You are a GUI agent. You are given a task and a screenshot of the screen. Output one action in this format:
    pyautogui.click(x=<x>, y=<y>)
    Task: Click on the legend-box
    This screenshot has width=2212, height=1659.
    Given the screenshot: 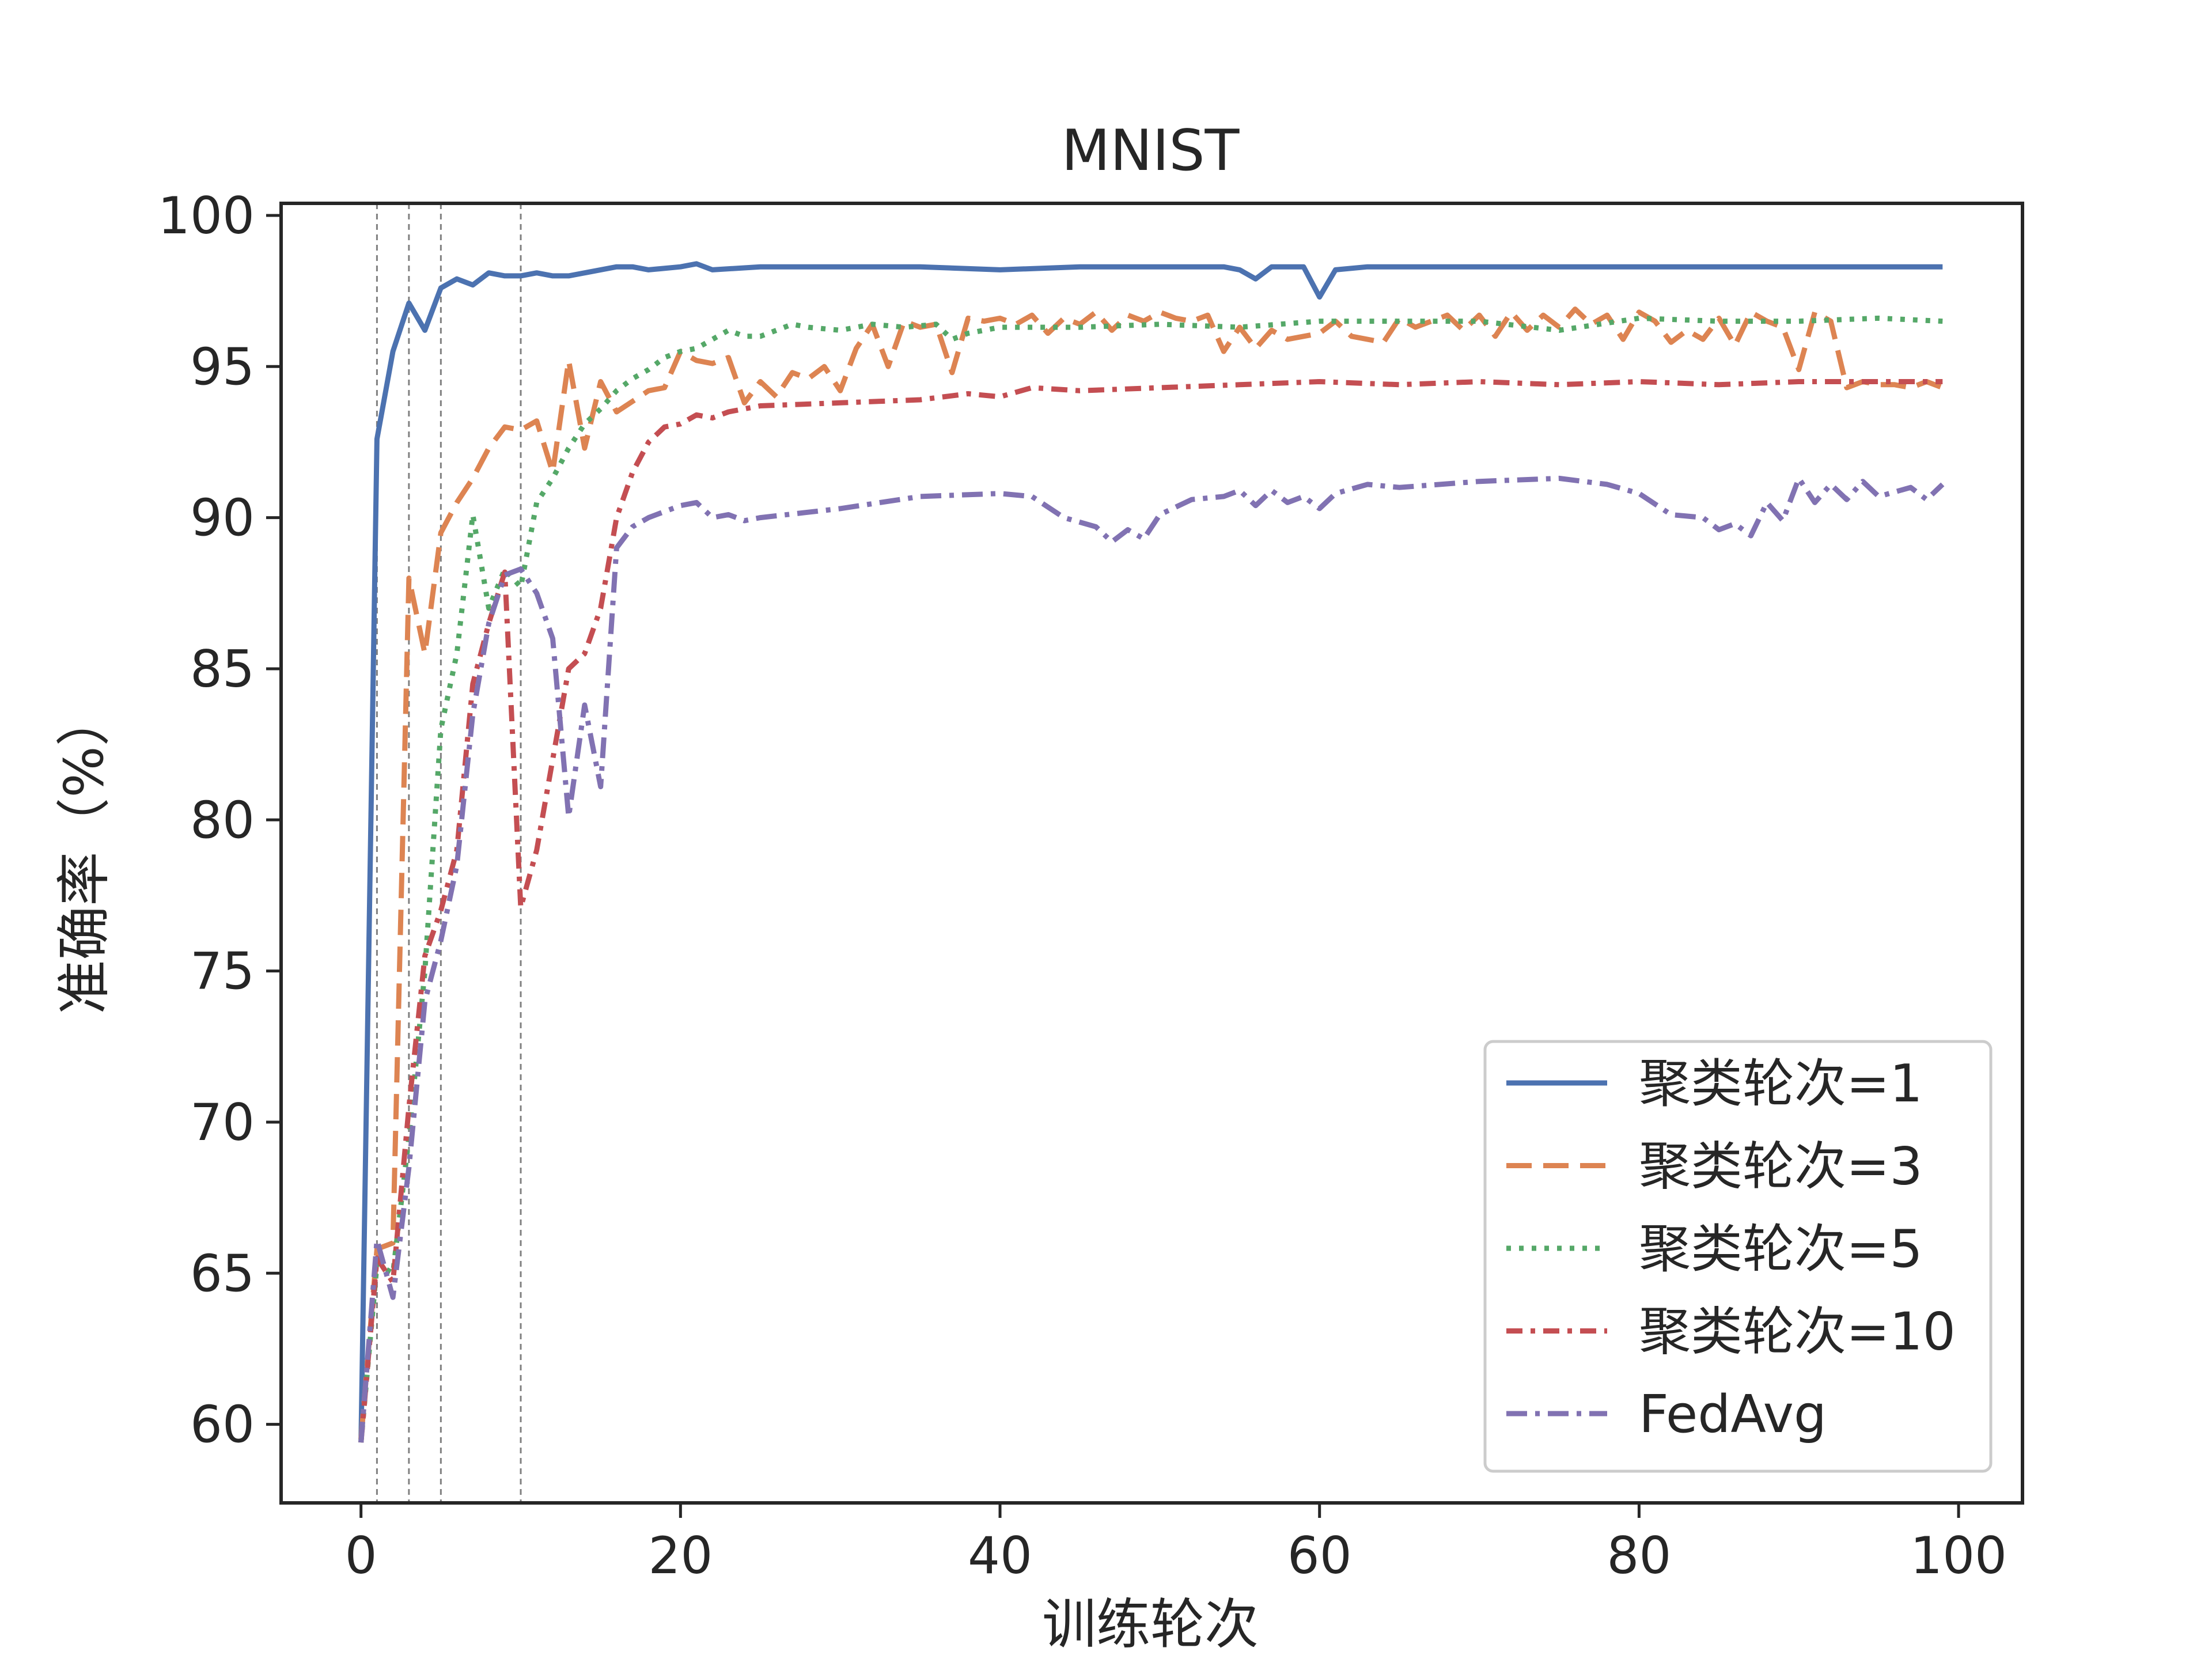 What is the action you would take?
    pyautogui.click(x=1738, y=1256)
    